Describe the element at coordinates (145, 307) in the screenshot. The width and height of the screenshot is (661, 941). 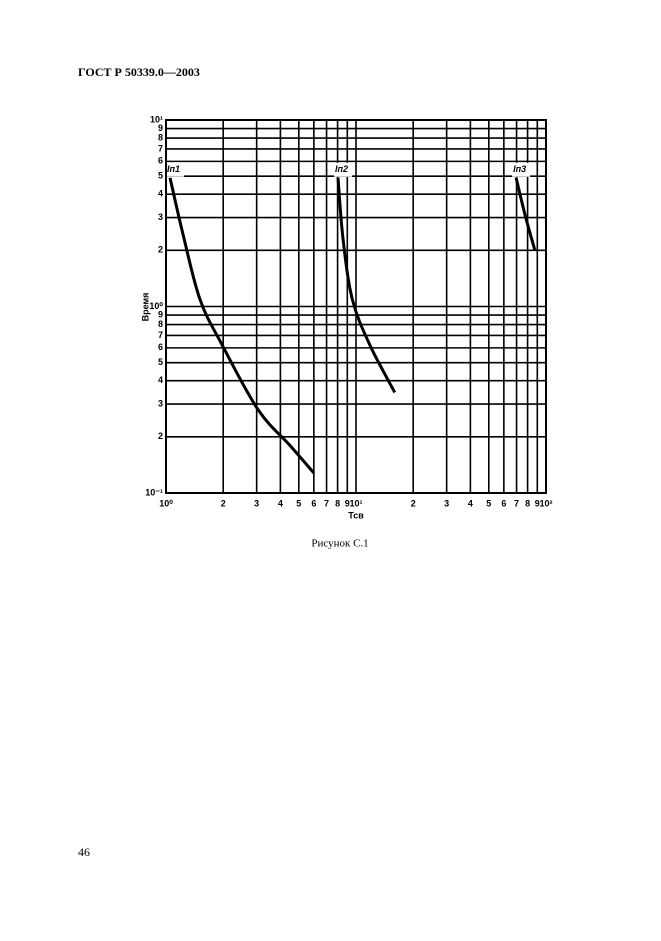
I see `y-axis-label: Время` at that location.